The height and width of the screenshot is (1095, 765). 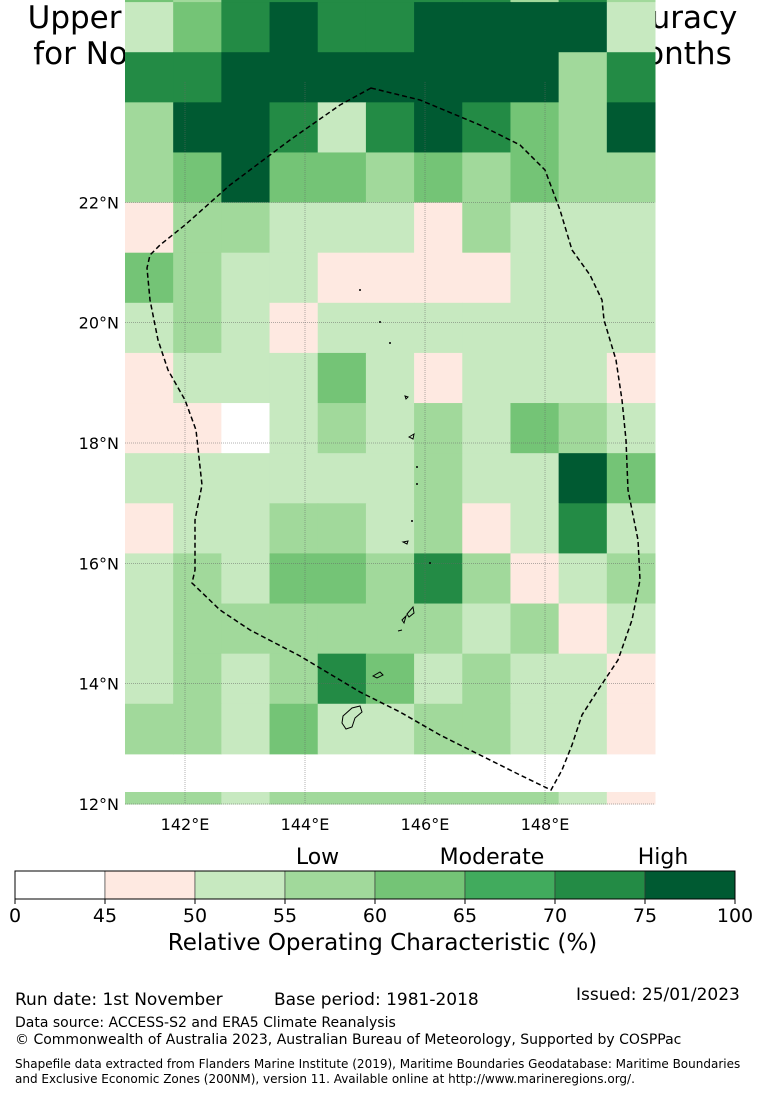 I want to click on lon-tick-label: 146°E, so click(x=425, y=822).